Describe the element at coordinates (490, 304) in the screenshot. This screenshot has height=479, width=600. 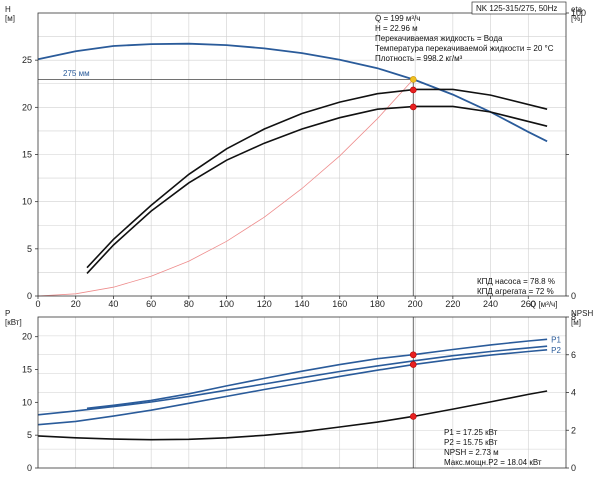
I see `x-tick-label: 240` at that location.